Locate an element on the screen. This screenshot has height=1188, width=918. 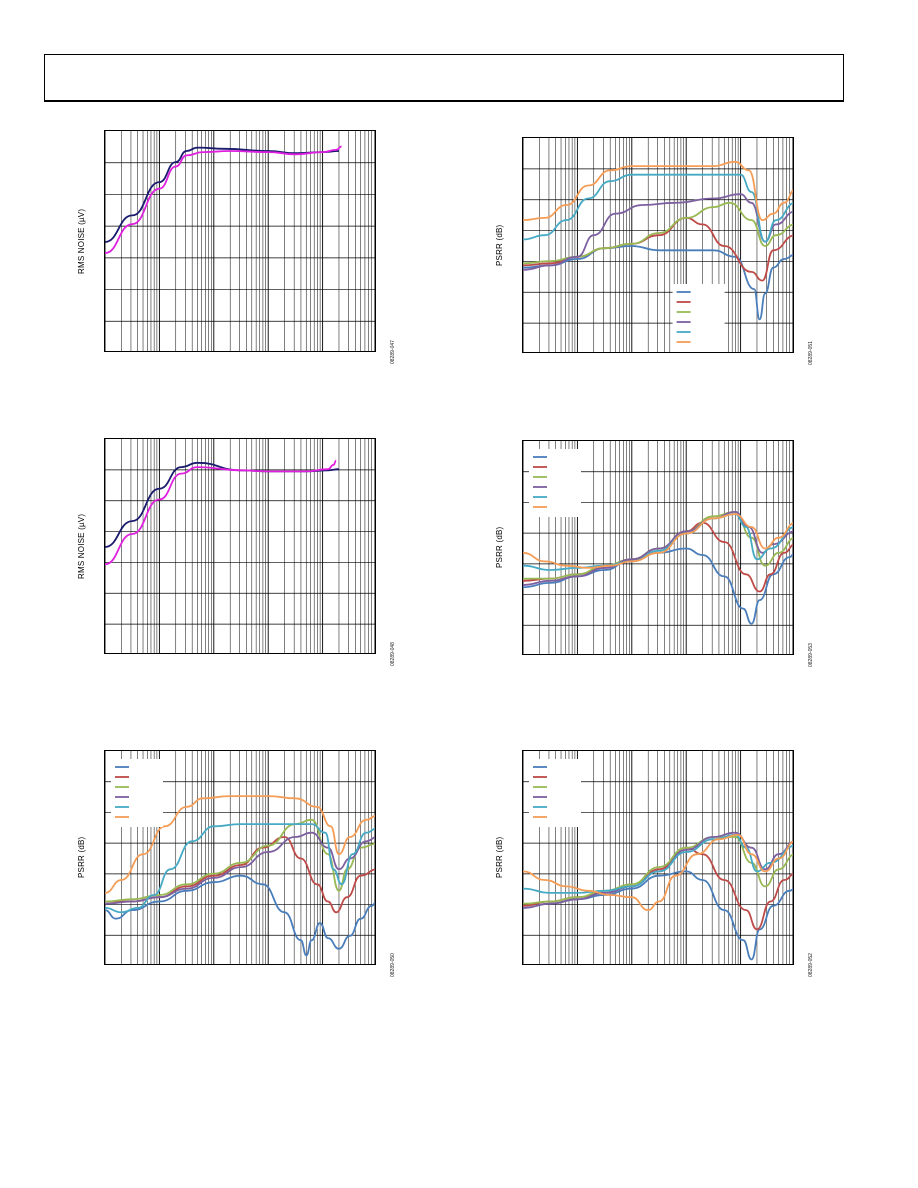
figure-id-label: 08289-050 is located at coordinates (393, 965).